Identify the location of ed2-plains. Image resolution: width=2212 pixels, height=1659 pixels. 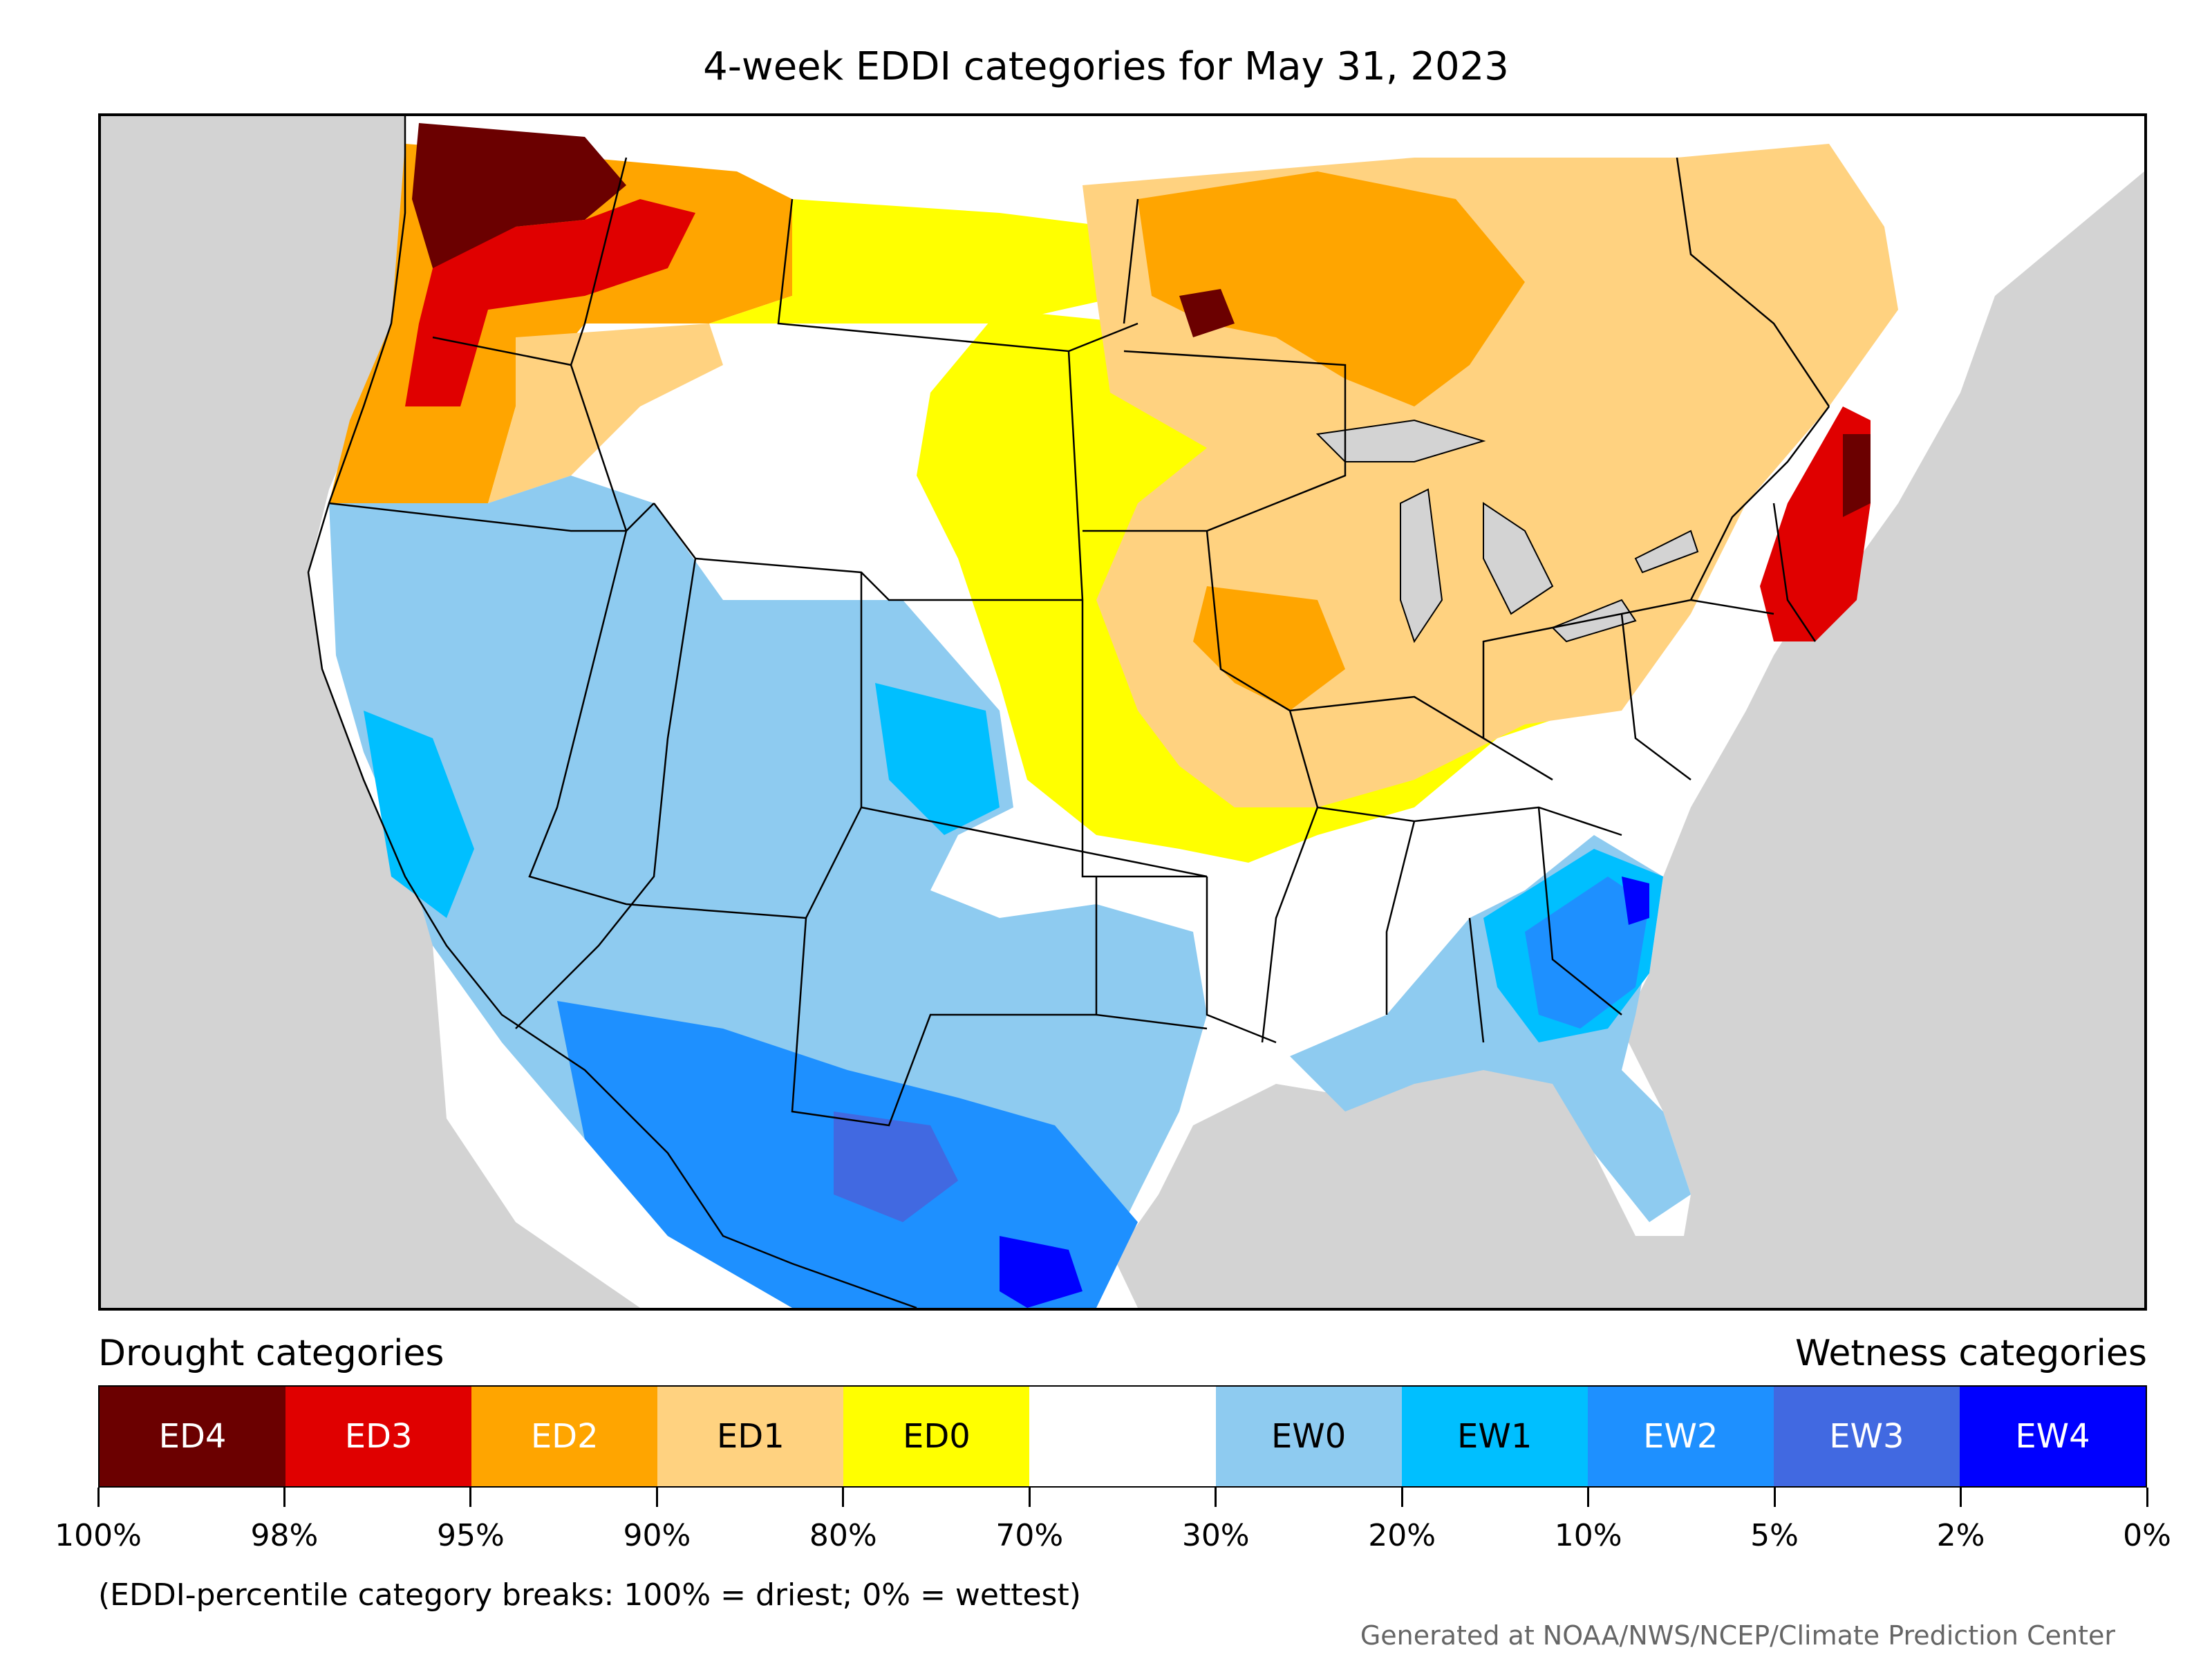
(1269, 648).